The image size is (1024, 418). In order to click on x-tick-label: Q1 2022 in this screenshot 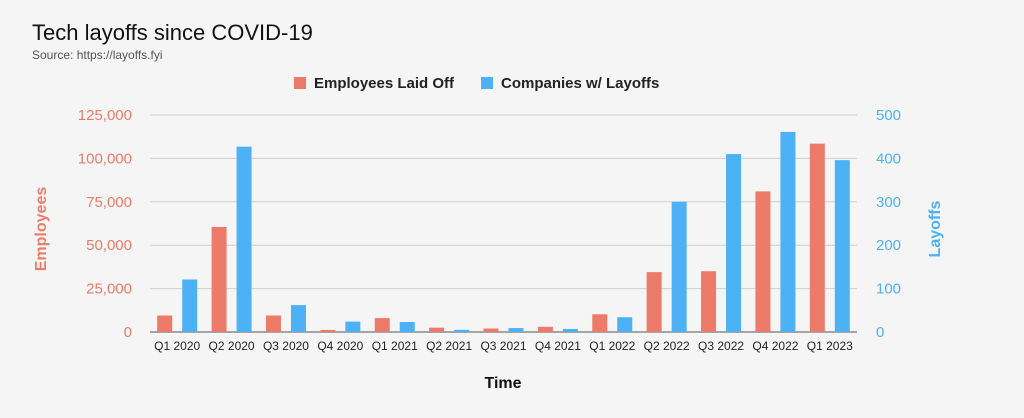, I will do `click(612, 346)`.